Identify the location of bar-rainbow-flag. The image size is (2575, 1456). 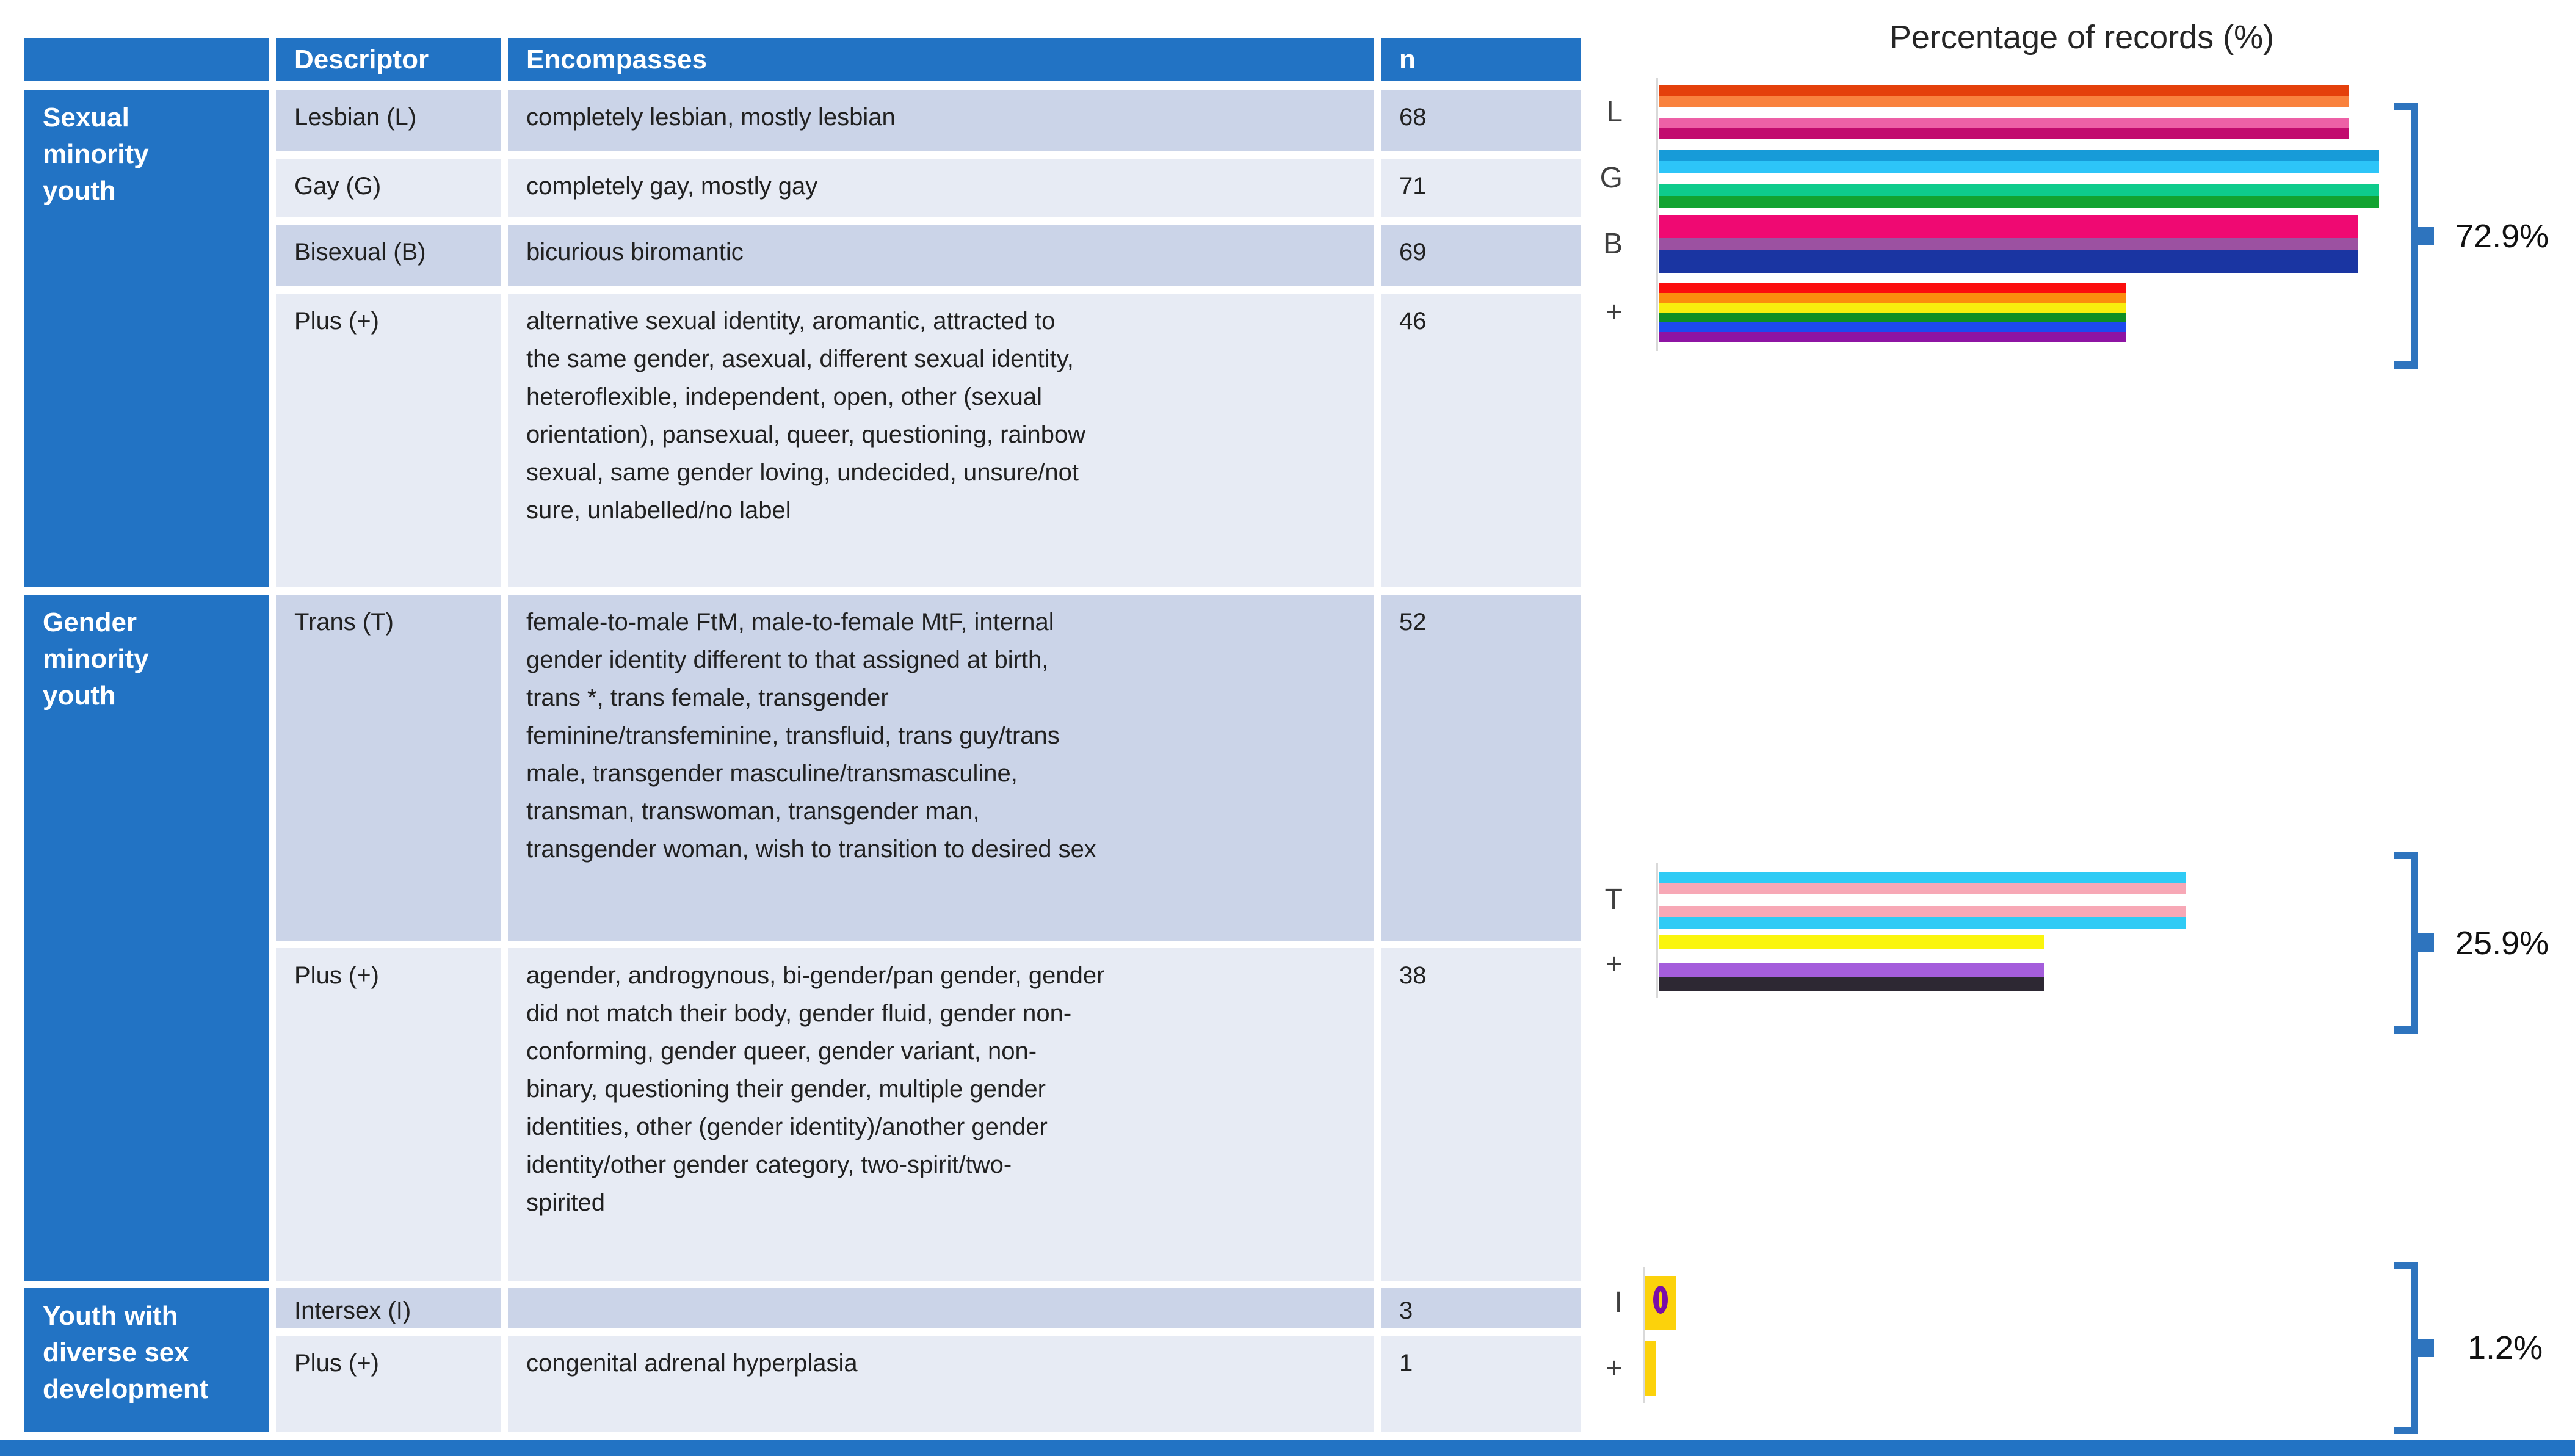
(1893, 312).